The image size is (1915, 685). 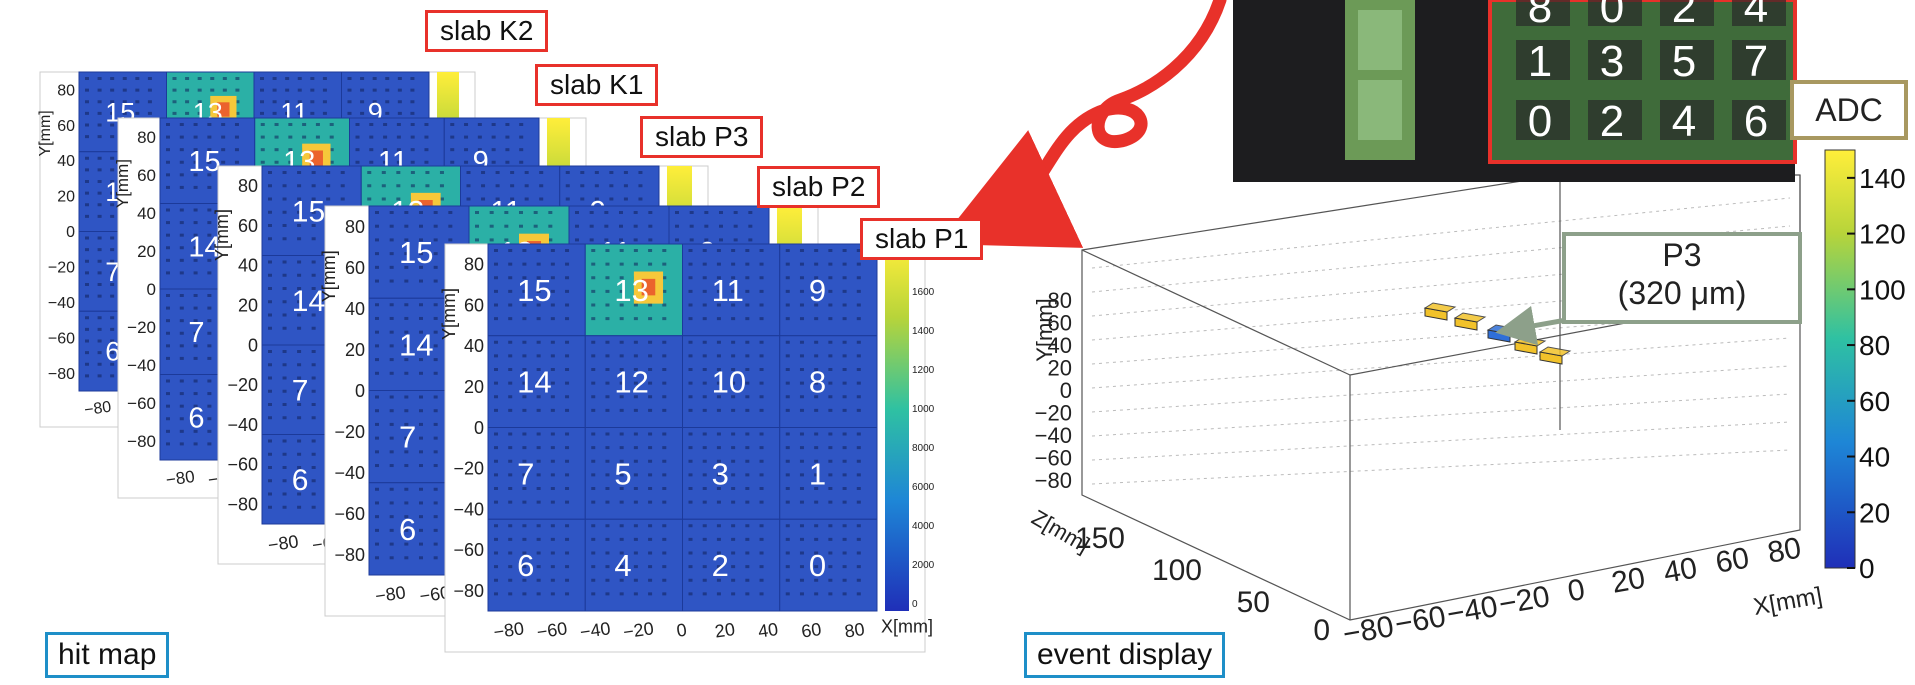 What do you see at coordinates (1882, 289) in the screenshot?
I see `adc-tick-label: 100` at bounding box center [1882, 289].